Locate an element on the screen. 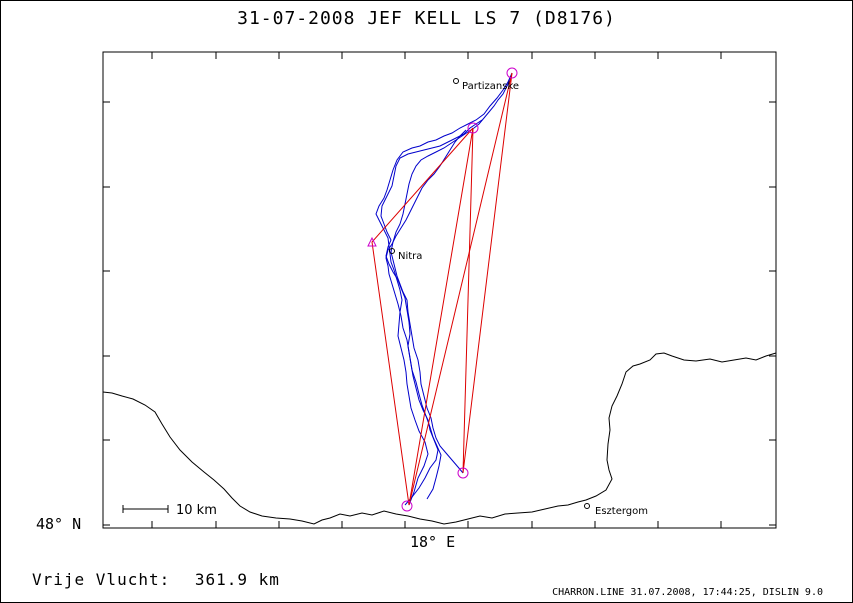 The height and width of the screenshot is (603, 853). town-label-esztergom: Esztergom is located at coordinates (621, 511).